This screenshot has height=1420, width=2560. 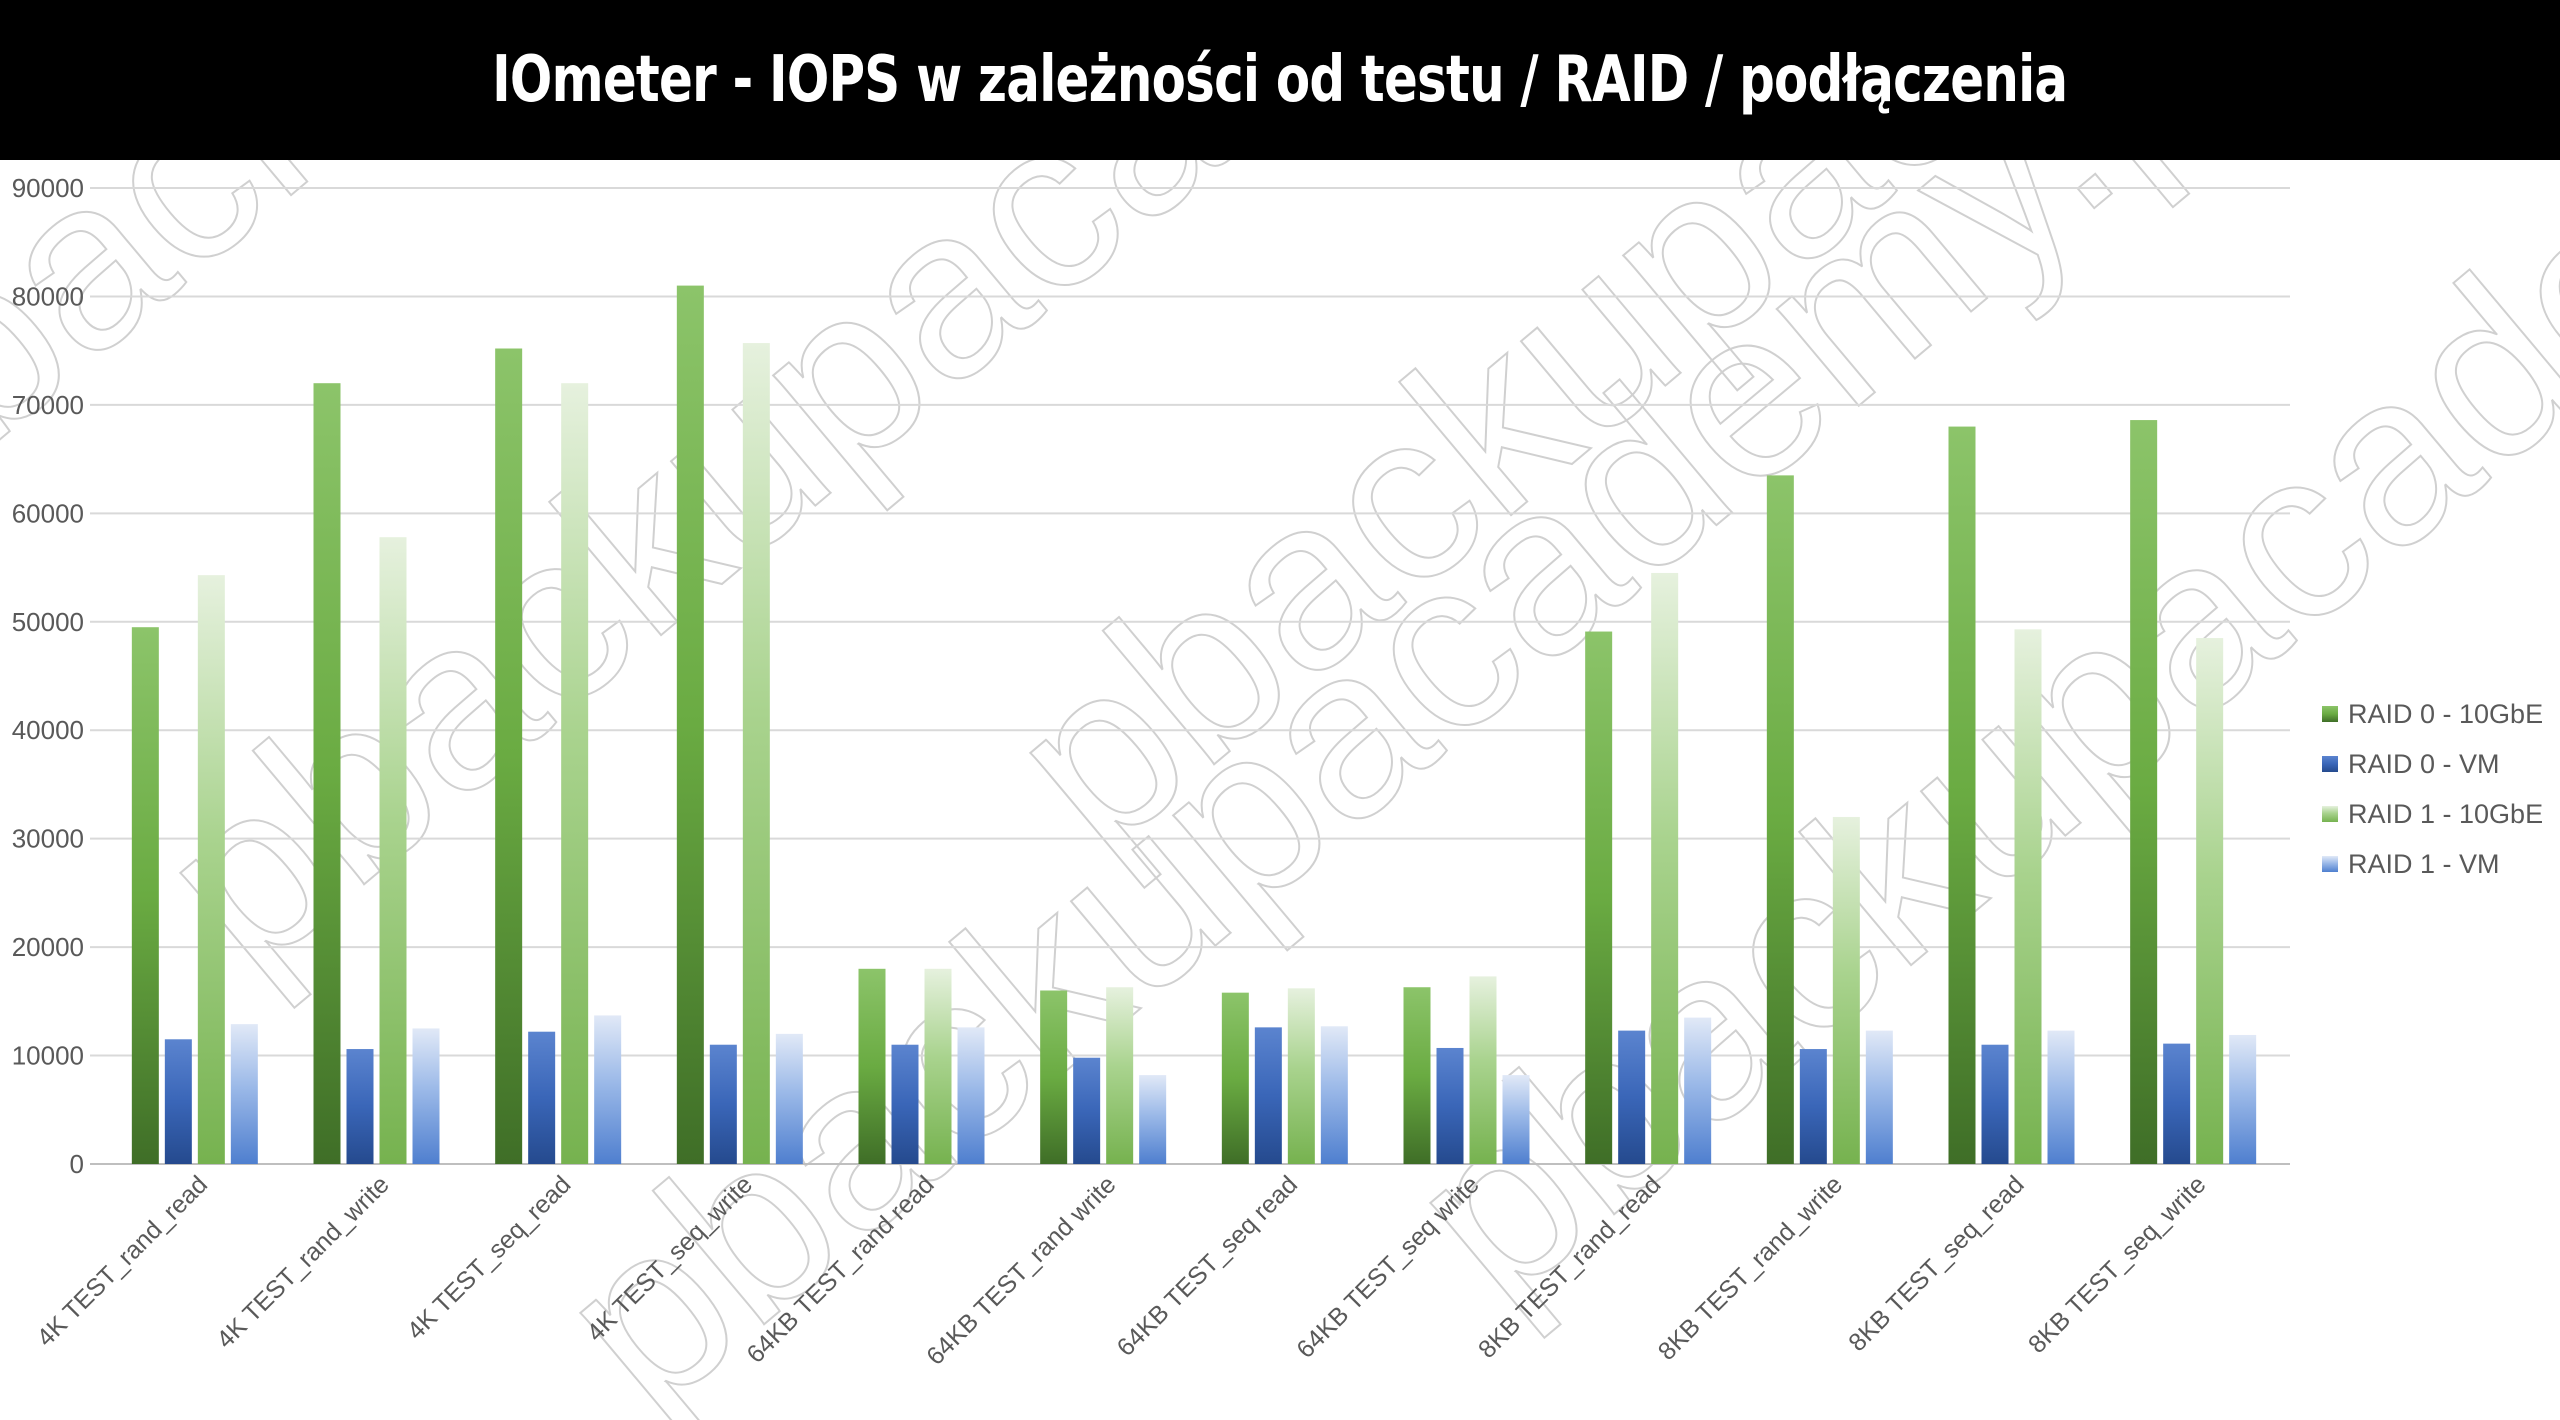 I want to click on x-category-label: 64KB TEST_seq read, so click(x=1207, y=1265).